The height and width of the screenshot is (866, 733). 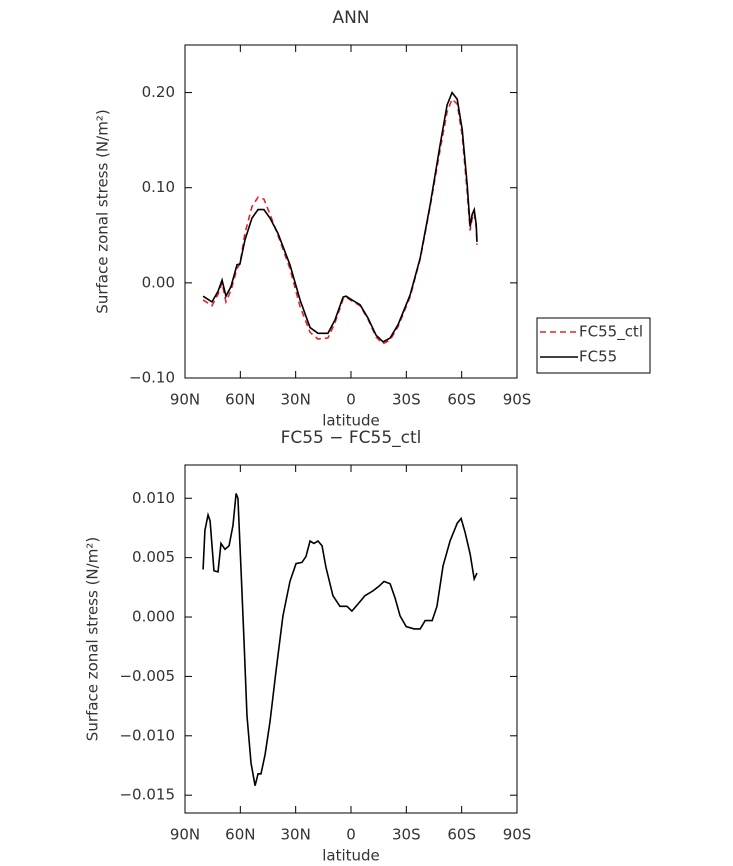 I want to click on chart-title: ANN, so click(x=350, y=18).